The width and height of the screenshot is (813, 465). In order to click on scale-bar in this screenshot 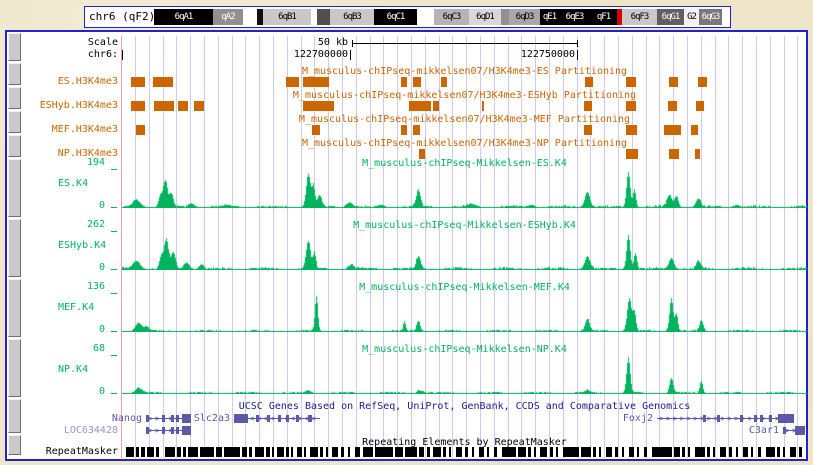, I will do `click(465, 43)`.